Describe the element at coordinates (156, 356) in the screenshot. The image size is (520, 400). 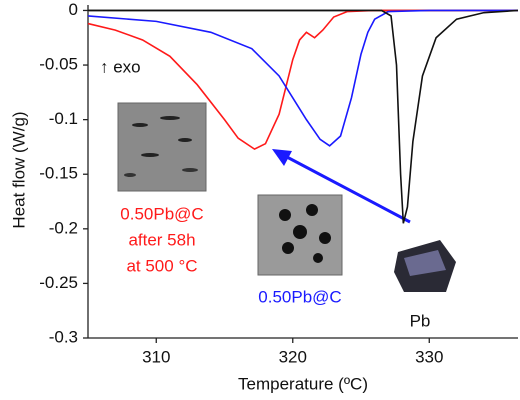
I see `x-tick-label: 310` at that location.